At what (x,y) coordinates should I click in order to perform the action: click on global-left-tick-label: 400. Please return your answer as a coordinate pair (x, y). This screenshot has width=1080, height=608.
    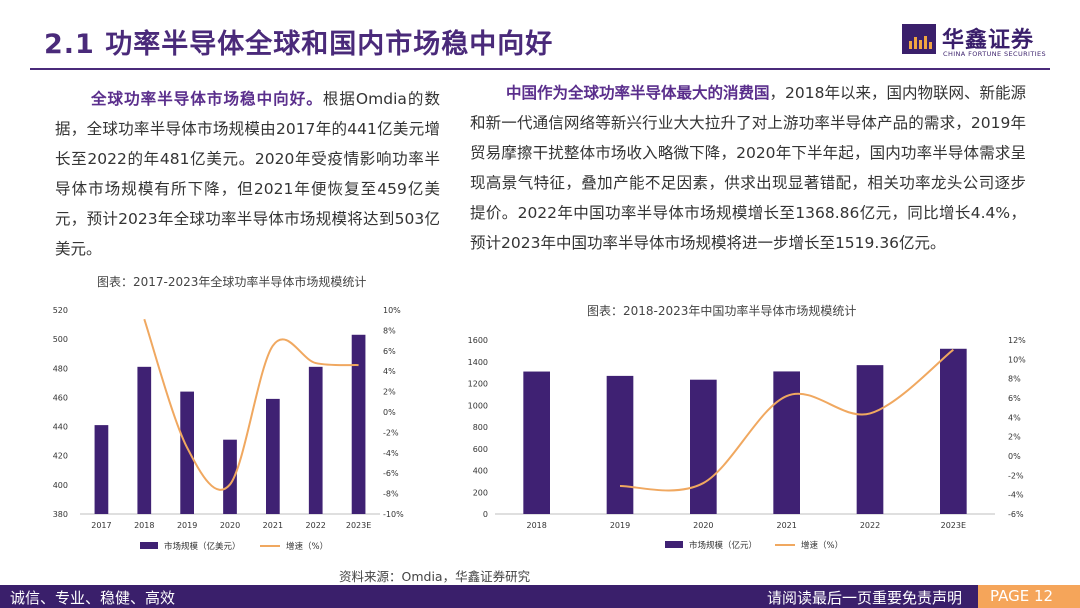
    Looking at the image, I should click on (60, 485).